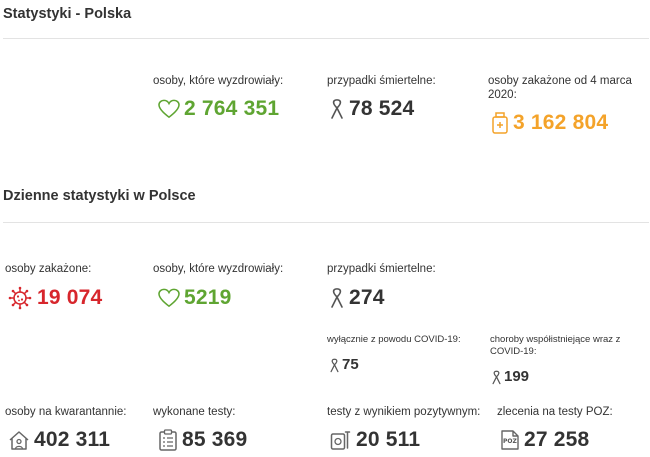  Describe the element at coordinates (99, 196) in the screenshot. I see `daily-title: Dzienne statystyki w Polsce` at that location.